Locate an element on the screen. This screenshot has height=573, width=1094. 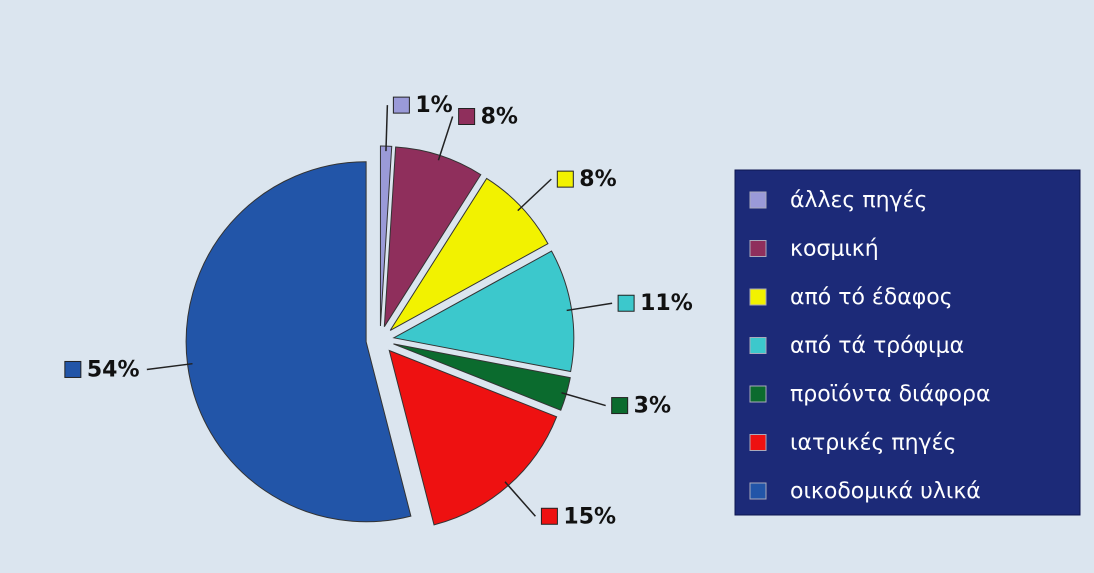
data-label: 1% is located at coordinates (433, 105).